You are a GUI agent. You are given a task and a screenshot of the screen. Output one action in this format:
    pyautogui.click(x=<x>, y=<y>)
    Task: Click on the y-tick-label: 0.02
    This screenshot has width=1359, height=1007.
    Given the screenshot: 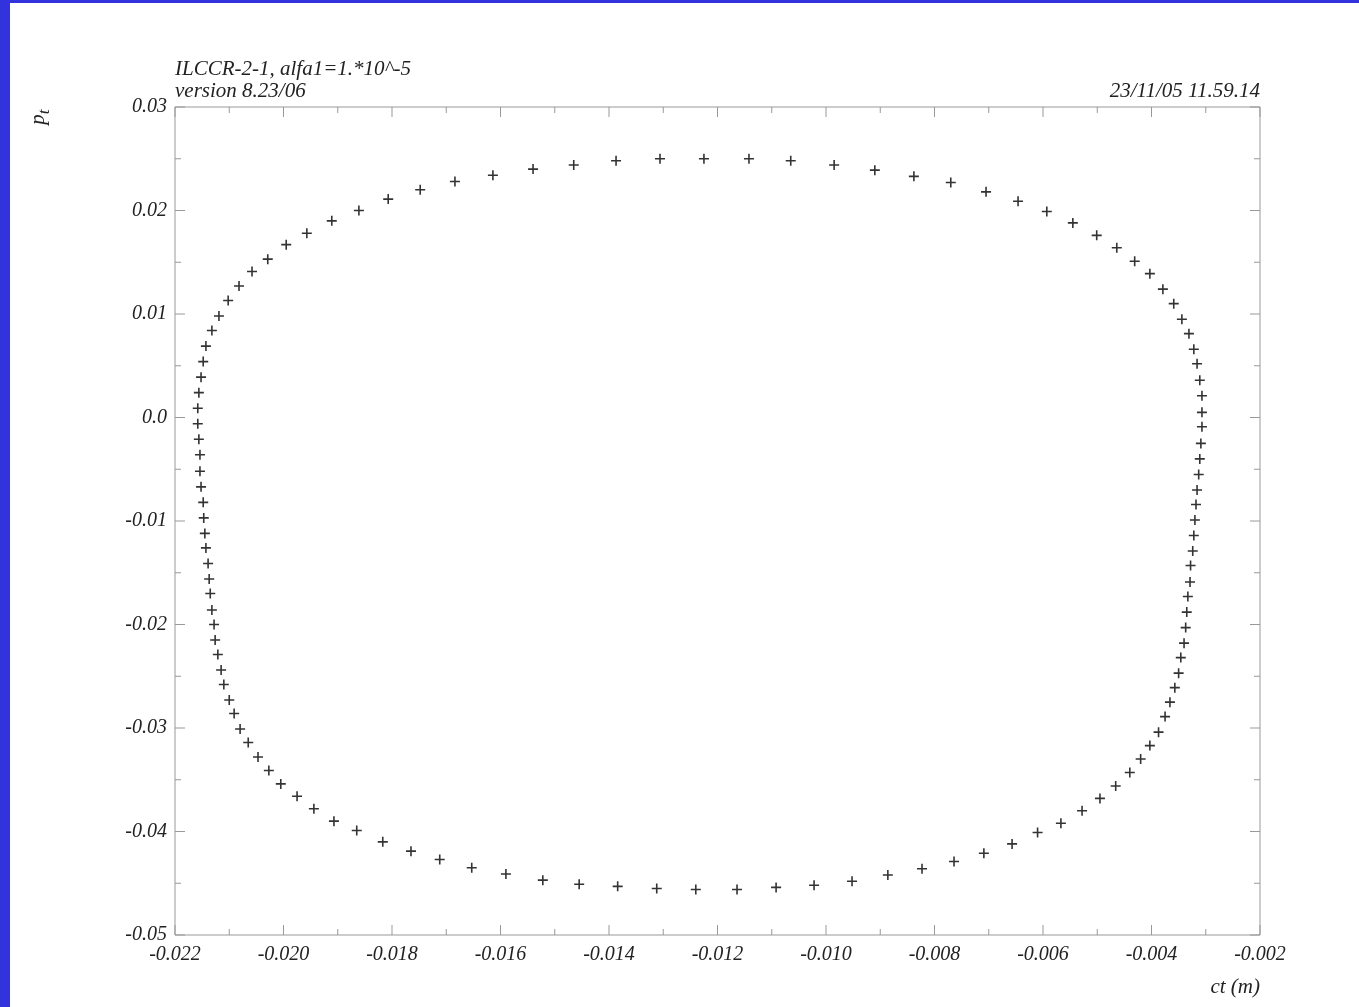 What is the action you would take?
    pyautogui.click(x=149, y=208)
    